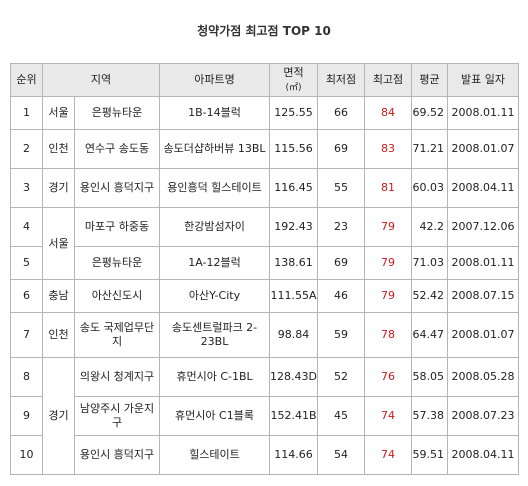 The height and width of the screenshot is (486, 528). I want to click on cell-area: 138.61, so click(293, 263).